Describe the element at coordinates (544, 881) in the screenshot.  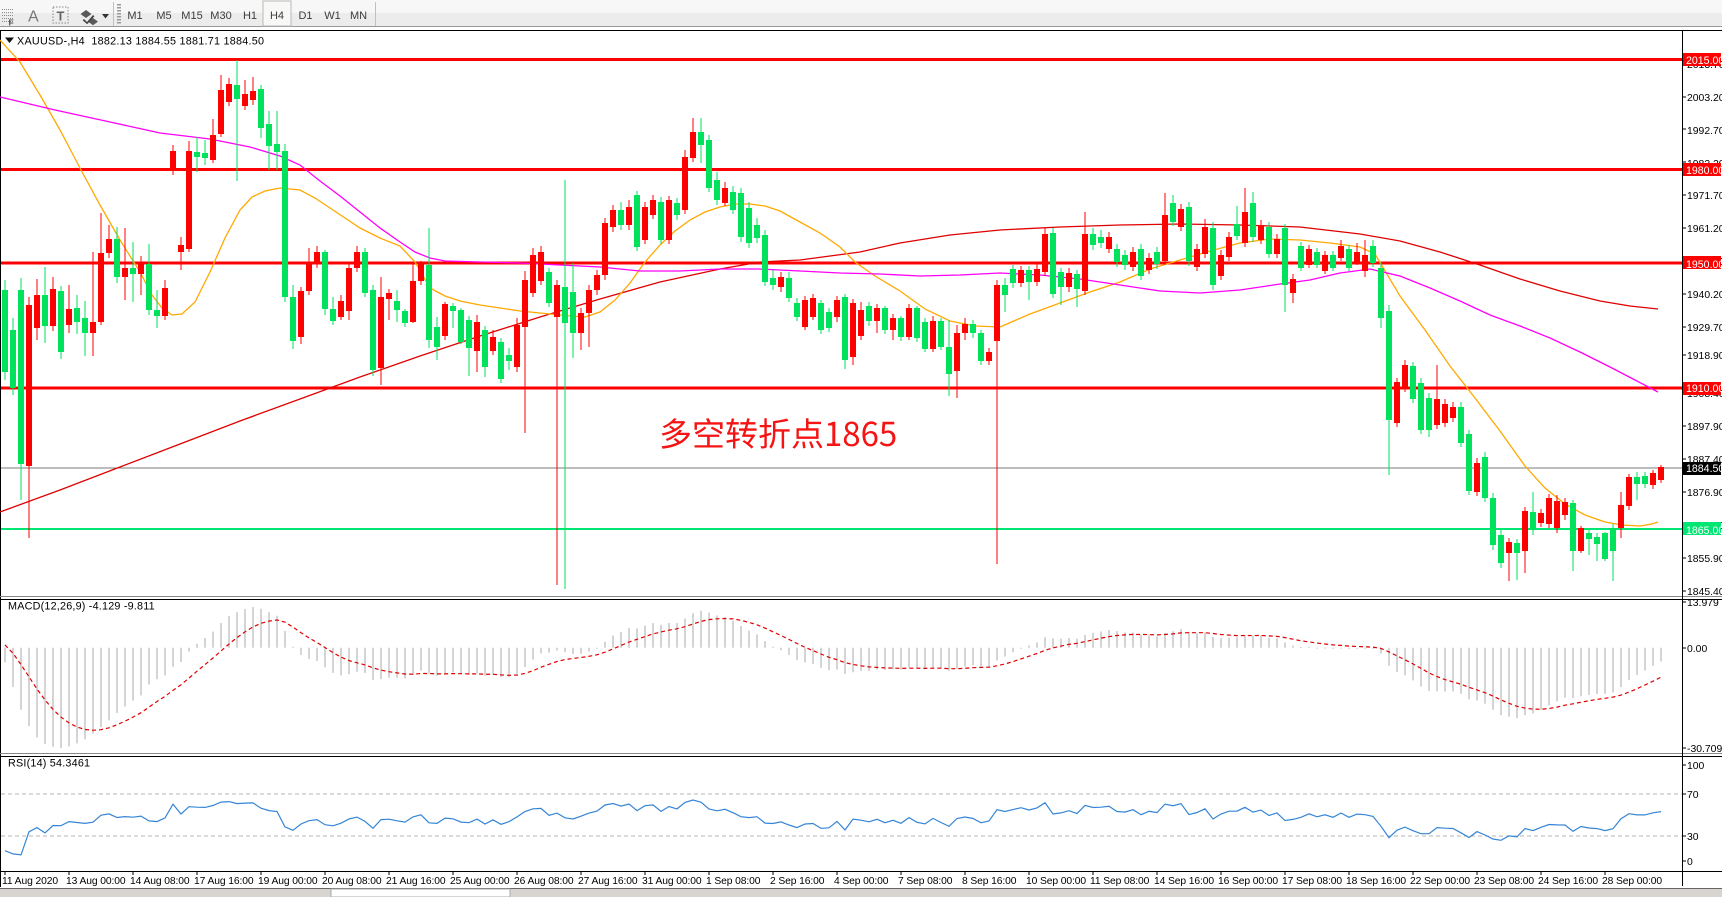
I see `svg-text: 26 Aug 08:00` at that location.